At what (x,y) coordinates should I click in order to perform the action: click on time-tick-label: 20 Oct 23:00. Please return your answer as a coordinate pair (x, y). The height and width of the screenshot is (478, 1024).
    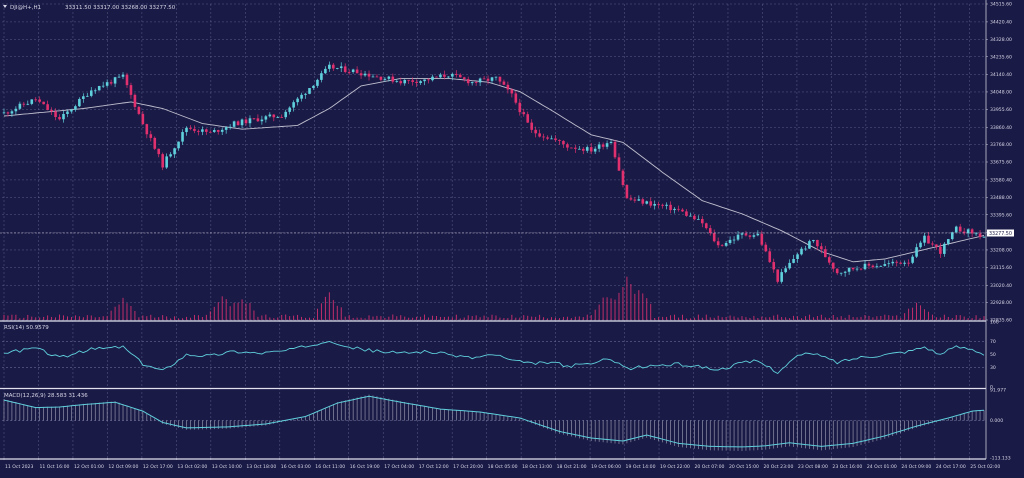
    Looking at the image, I should click on (778, 467).